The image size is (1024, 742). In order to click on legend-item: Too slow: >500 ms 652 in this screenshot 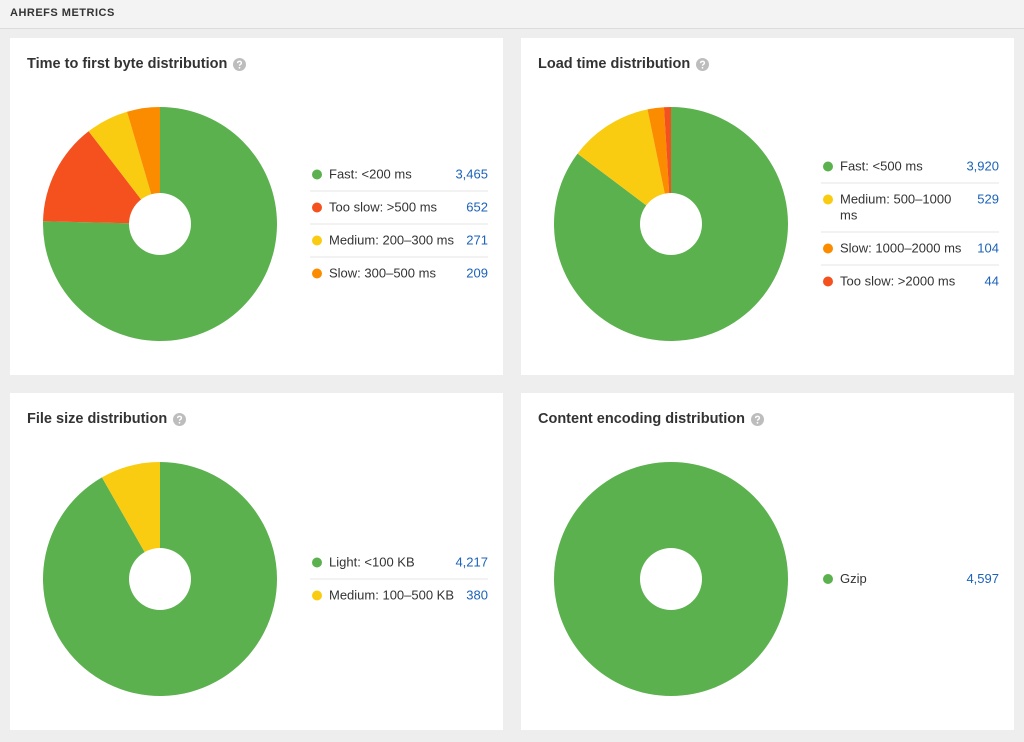, I will do `click(399, 208)`.